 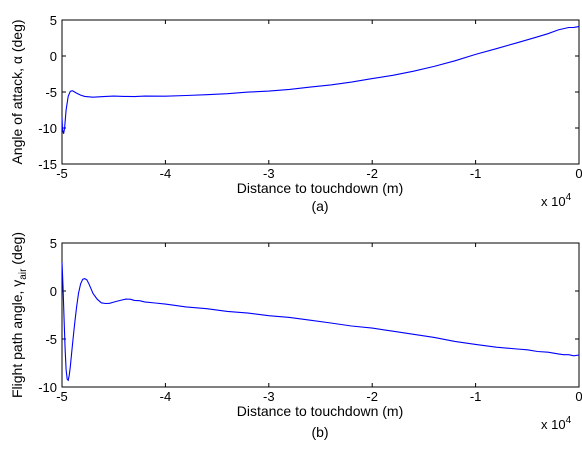 I want to click on panel-a-ytick-label-0: -15, so click(x=47, y=164).